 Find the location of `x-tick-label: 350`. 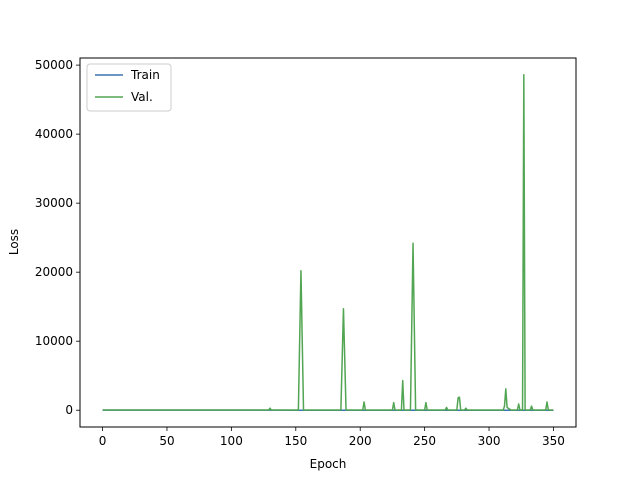

x-tick-label: 350 is located at coordinates (553, 441).